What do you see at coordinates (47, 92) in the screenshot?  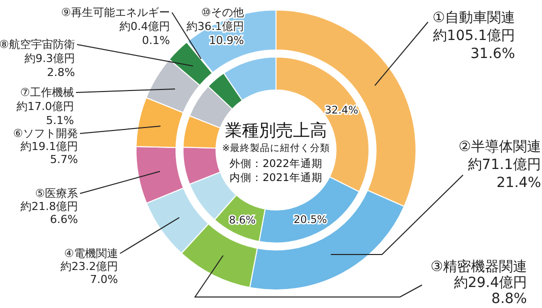 I see `slice-label: ⑦工作機械` at bounding box center [47, 92].